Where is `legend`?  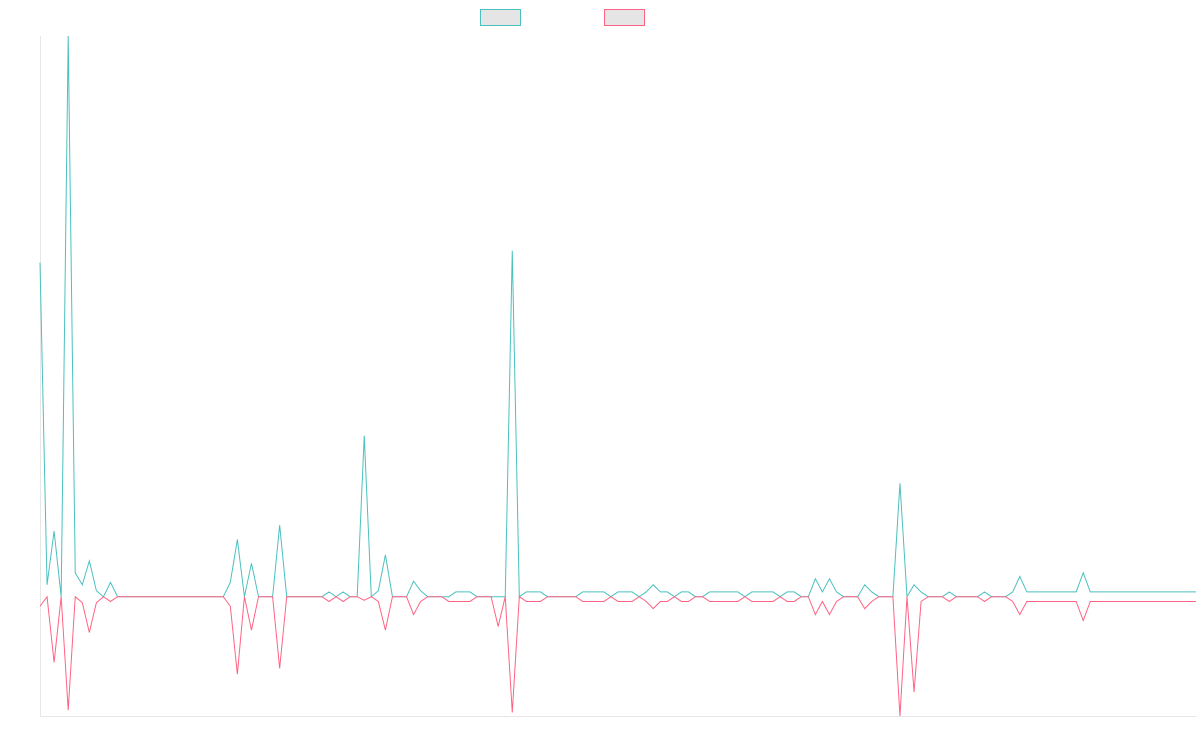
legend is located at coordinates (562, 17).